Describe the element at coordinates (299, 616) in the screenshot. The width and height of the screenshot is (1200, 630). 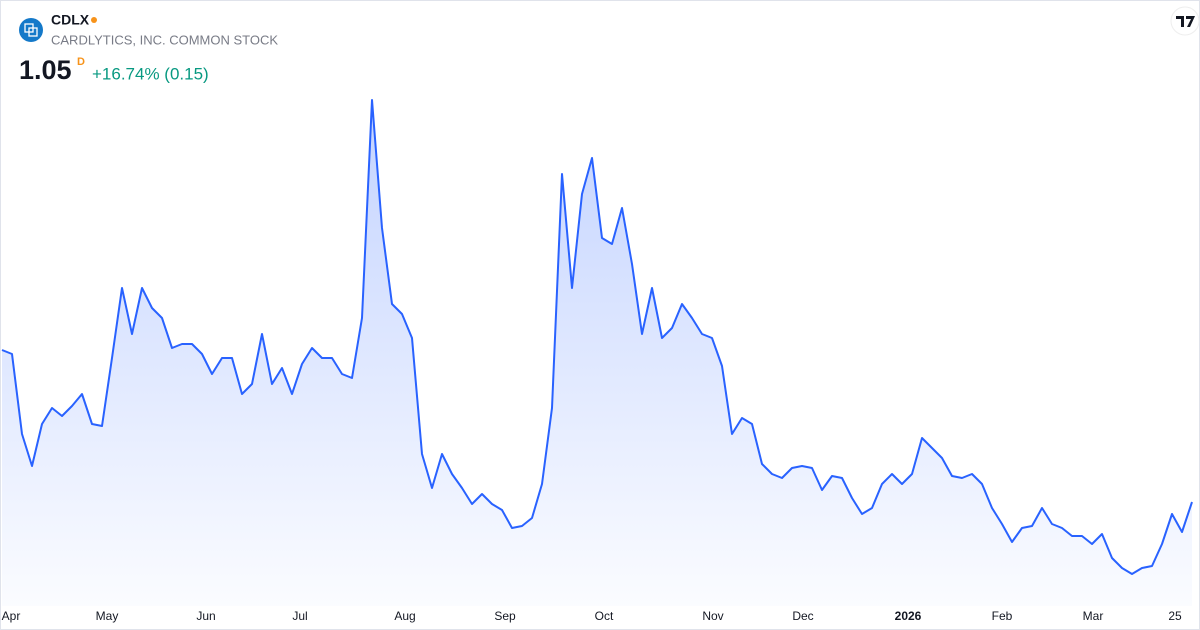
I see `x-tick-label: Jul` at that location.